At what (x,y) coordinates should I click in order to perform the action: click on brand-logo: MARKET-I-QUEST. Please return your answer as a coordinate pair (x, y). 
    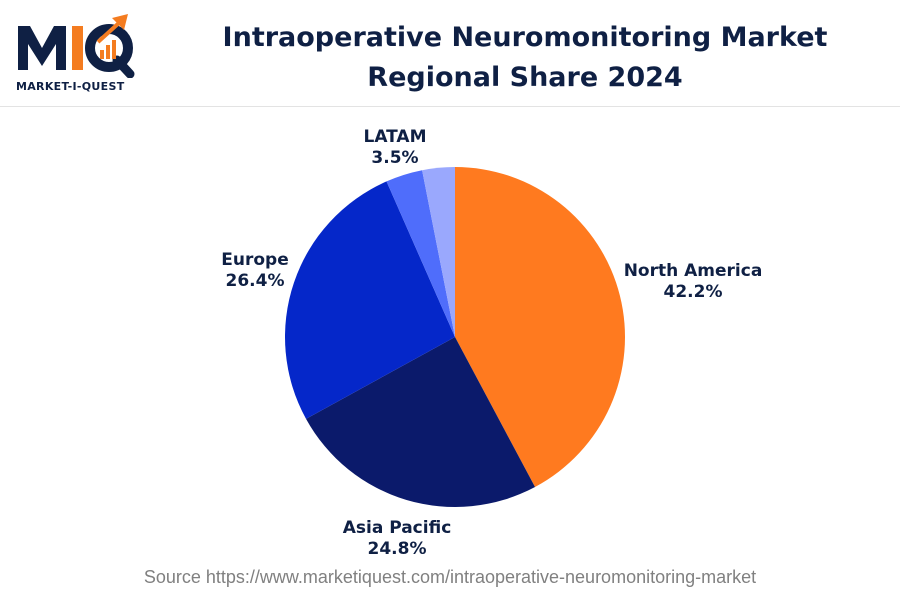
    Looking at the image, I should click on (79, 51).